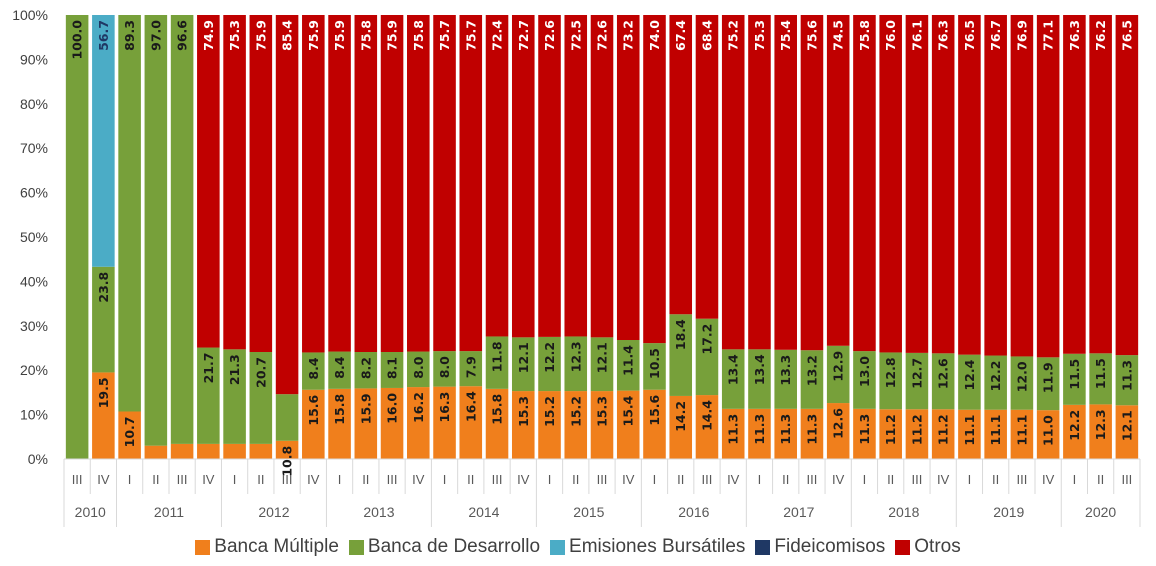  Describe the element at coordinates (838, 423) in the screenshot. I see `data-label: 12.6` at that location.